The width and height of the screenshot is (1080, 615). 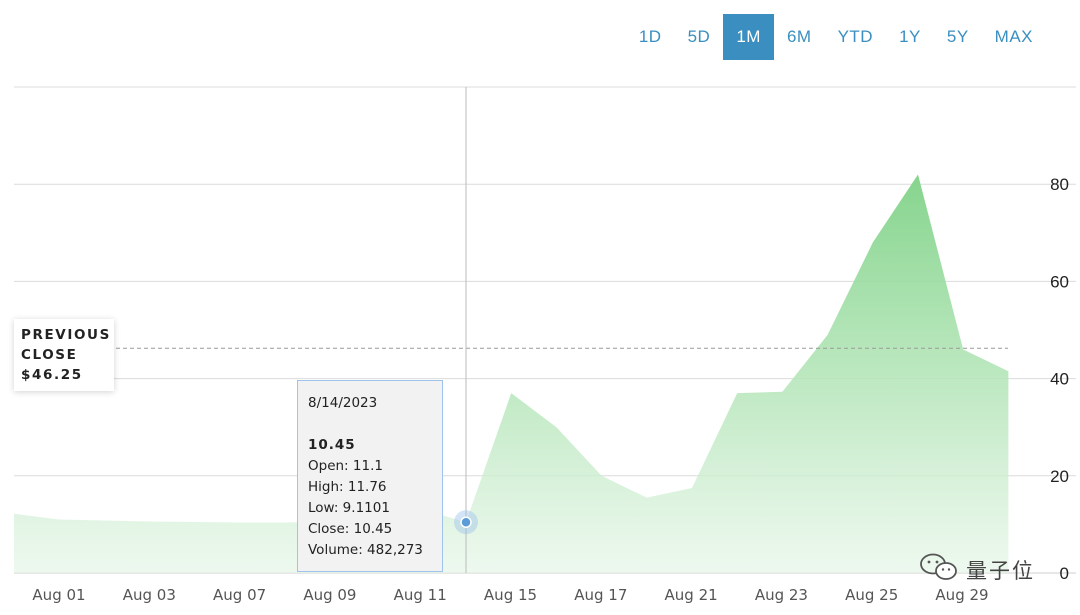 I want to click on x-tick-label: Aug 07, so click(x=239, y=595).